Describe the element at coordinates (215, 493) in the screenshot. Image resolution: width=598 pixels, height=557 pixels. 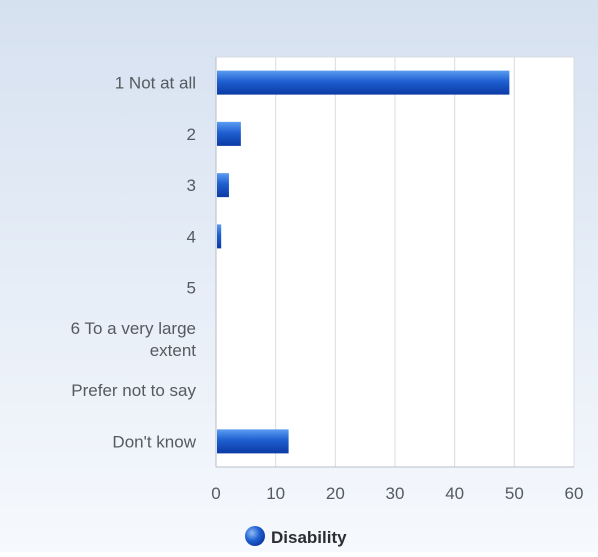
I see `x-tick-label: 0` at that location.